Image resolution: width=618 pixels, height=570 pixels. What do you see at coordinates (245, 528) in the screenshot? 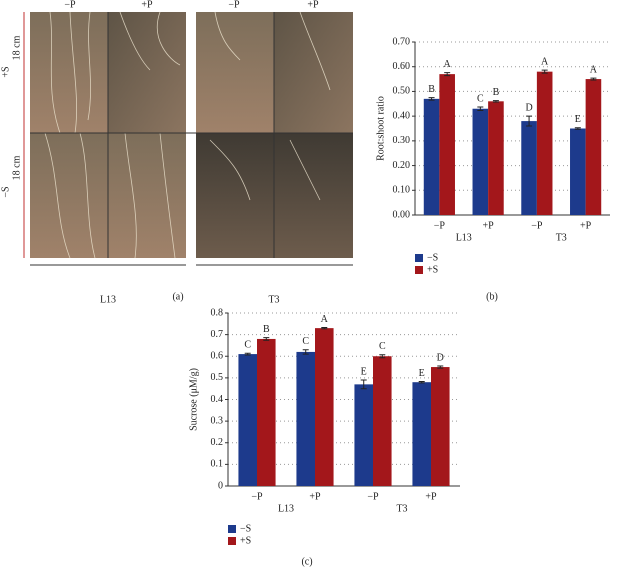
I see `legend-label: −S` at bounding box center [245, 528].